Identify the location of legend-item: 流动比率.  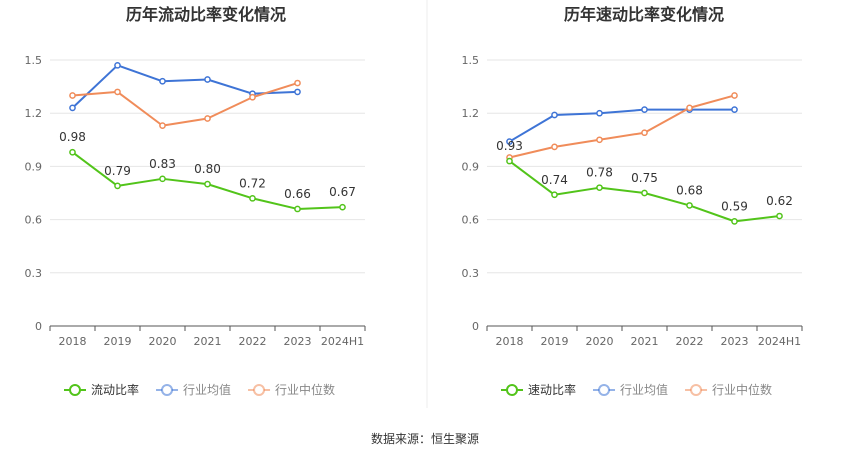
(101, 389).